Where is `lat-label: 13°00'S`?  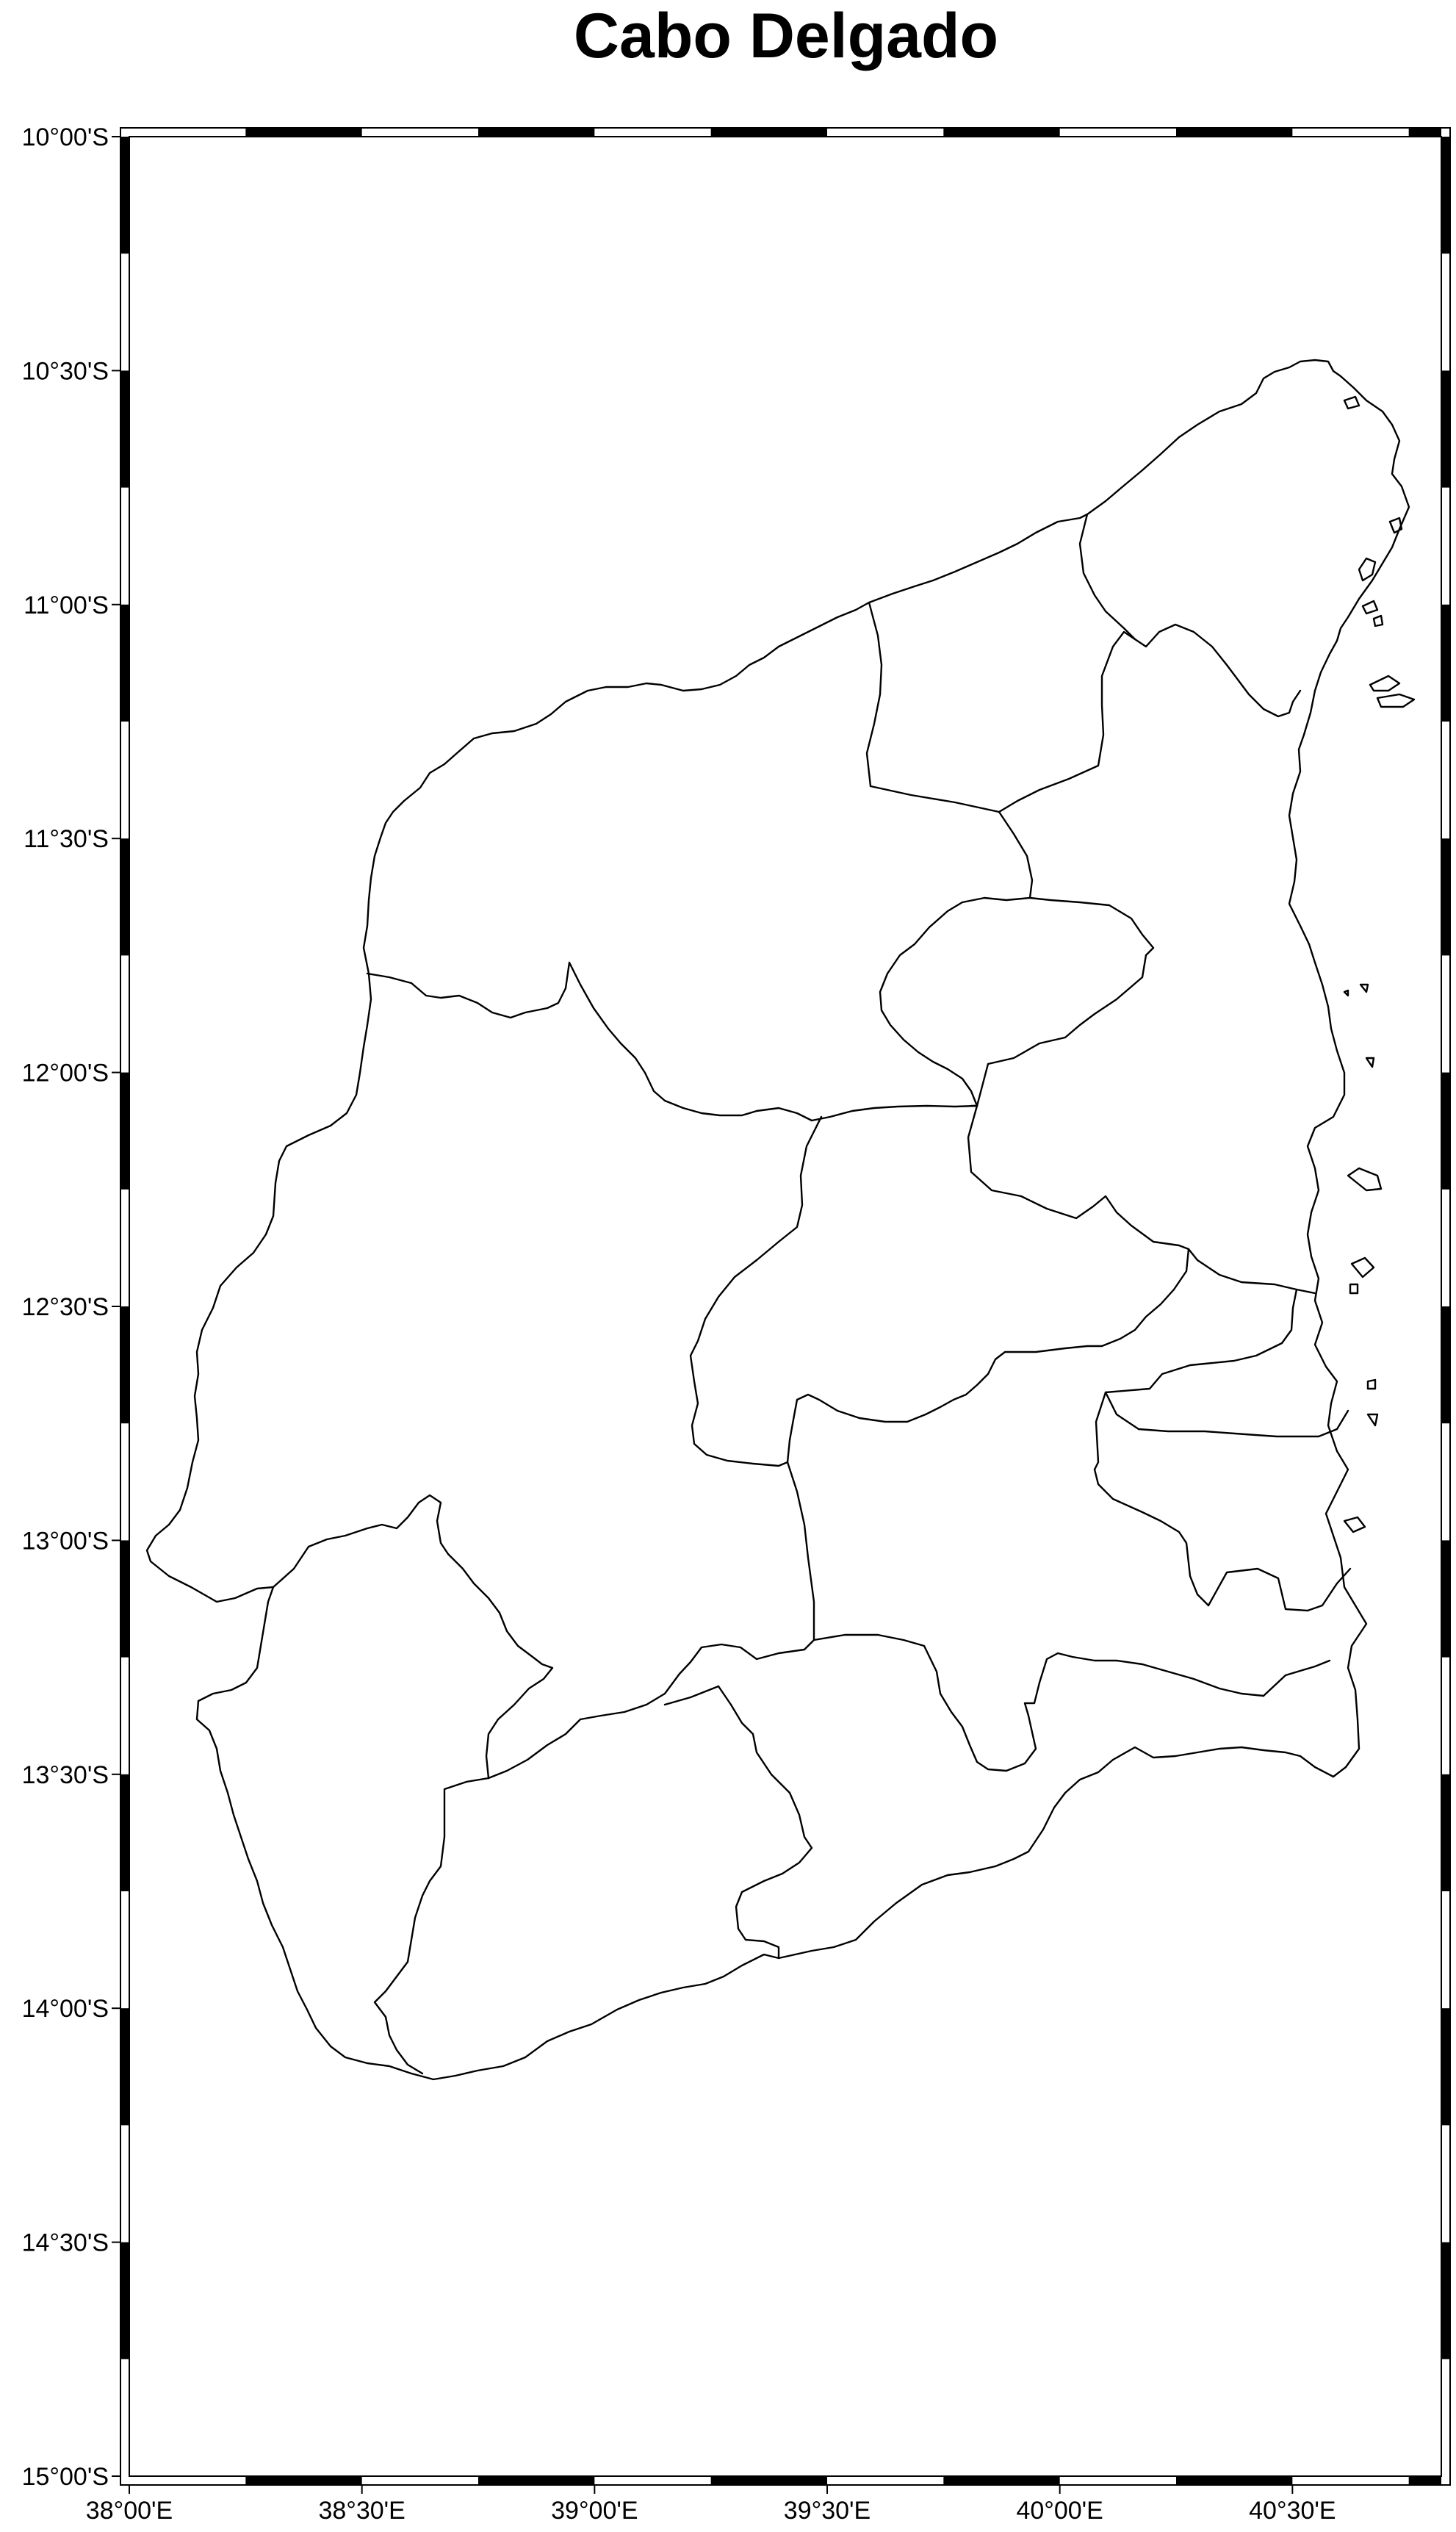
lat-label: 13°00'S is located at coordinates (65, 1541).